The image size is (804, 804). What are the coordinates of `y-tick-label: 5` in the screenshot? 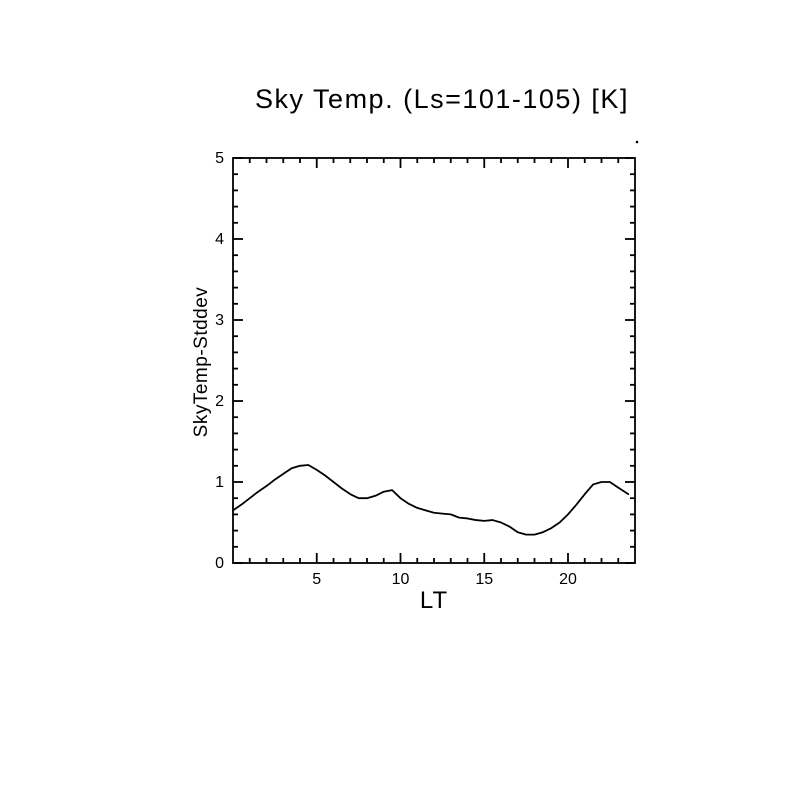 It's located at (219, 158).